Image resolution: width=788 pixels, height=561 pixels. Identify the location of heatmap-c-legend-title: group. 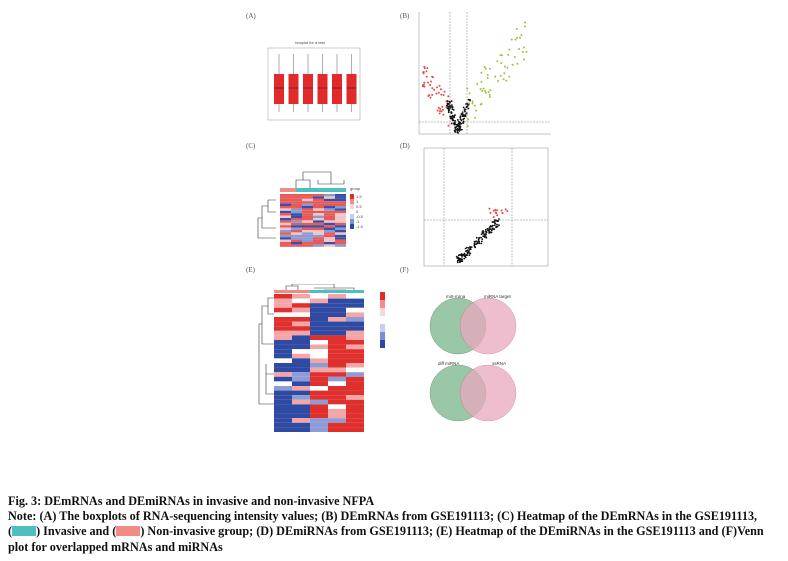
(355, 188).